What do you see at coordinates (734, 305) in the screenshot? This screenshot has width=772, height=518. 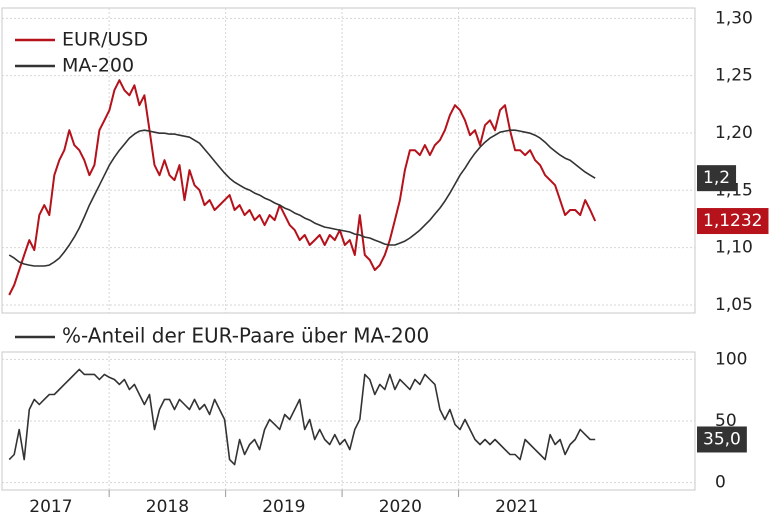 I see `y-tick-label: 1,05` at bounding box center [734, 305].